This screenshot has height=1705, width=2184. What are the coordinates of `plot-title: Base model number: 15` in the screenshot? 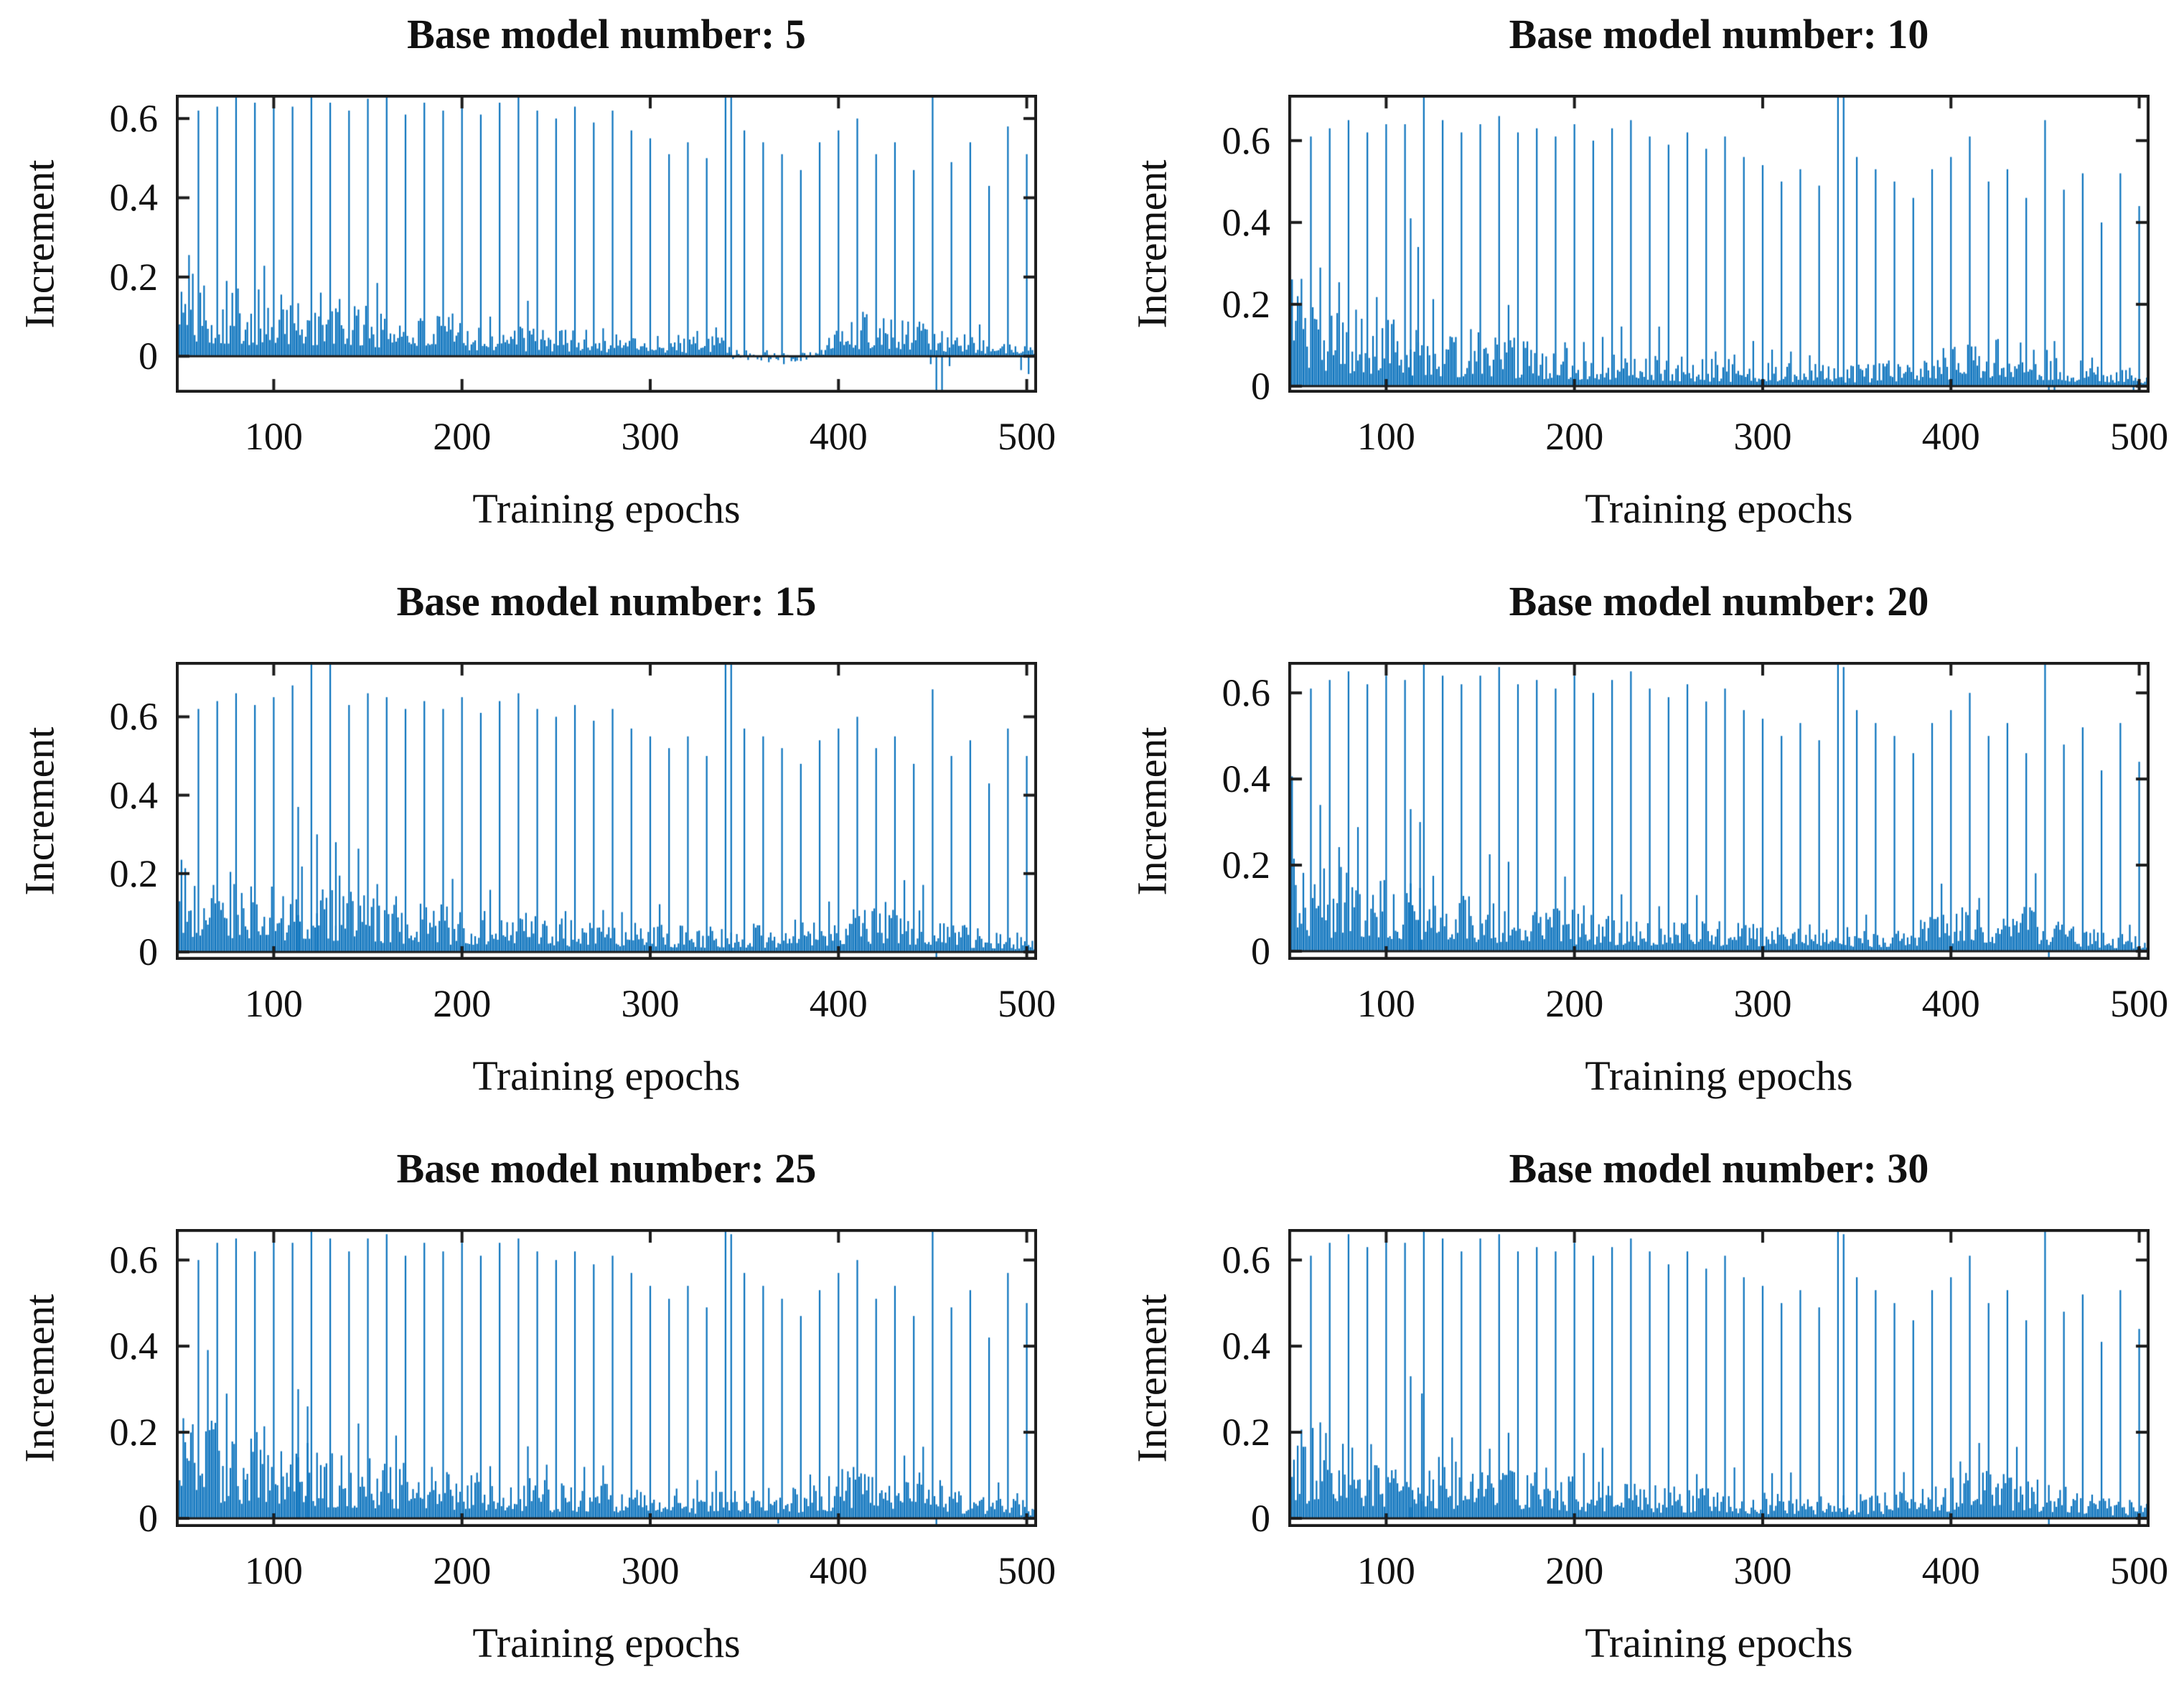 It's located at (606, 601).